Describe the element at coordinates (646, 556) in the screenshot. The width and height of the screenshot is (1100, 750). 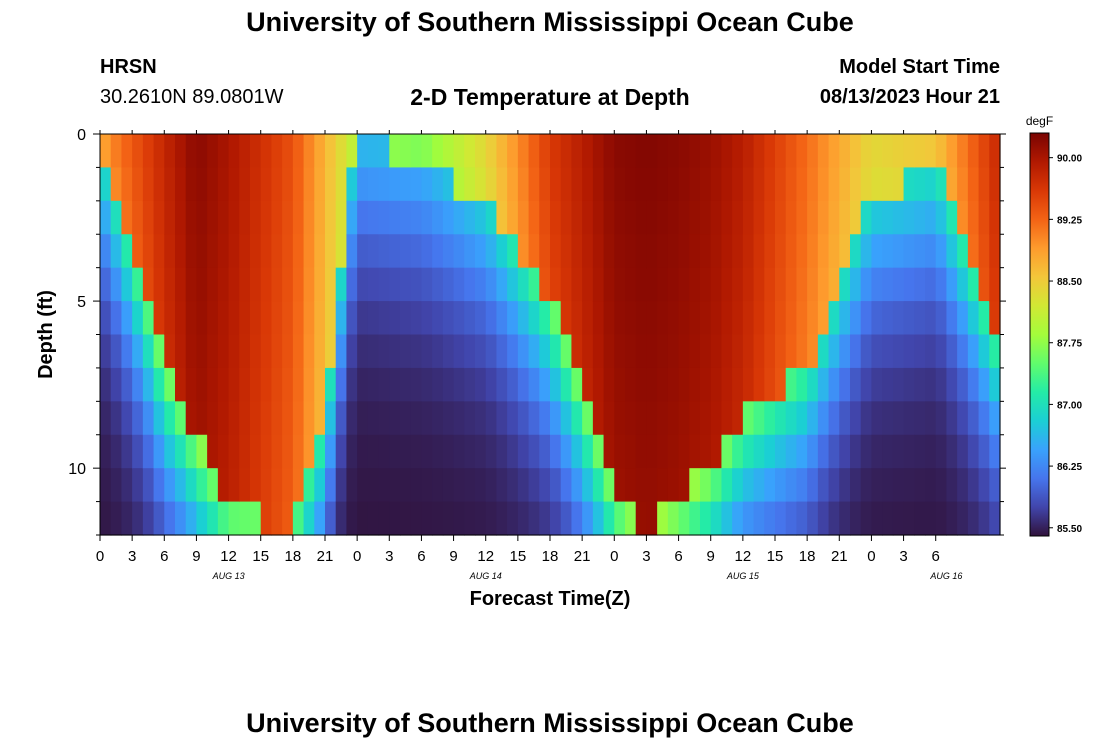
I see `x-tick-label: 3` at that location.